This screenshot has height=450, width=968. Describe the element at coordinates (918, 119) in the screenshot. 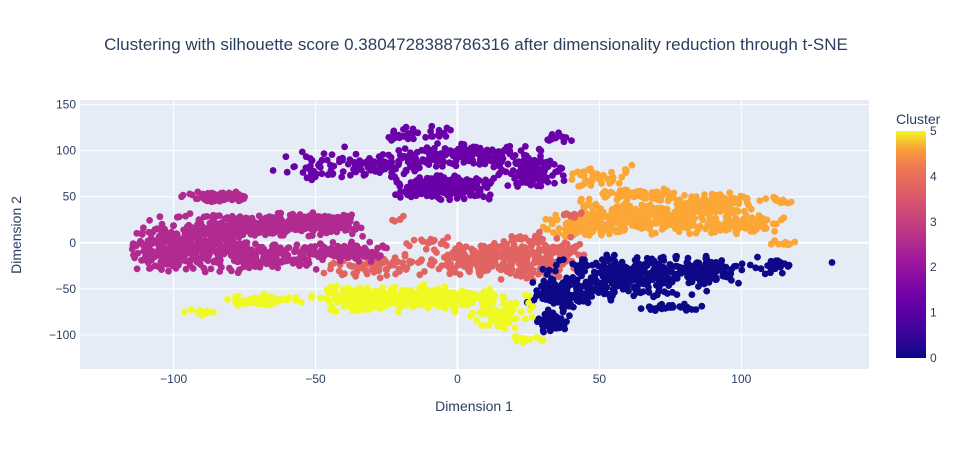

I see `colorbar-title: Cluster` at that location.